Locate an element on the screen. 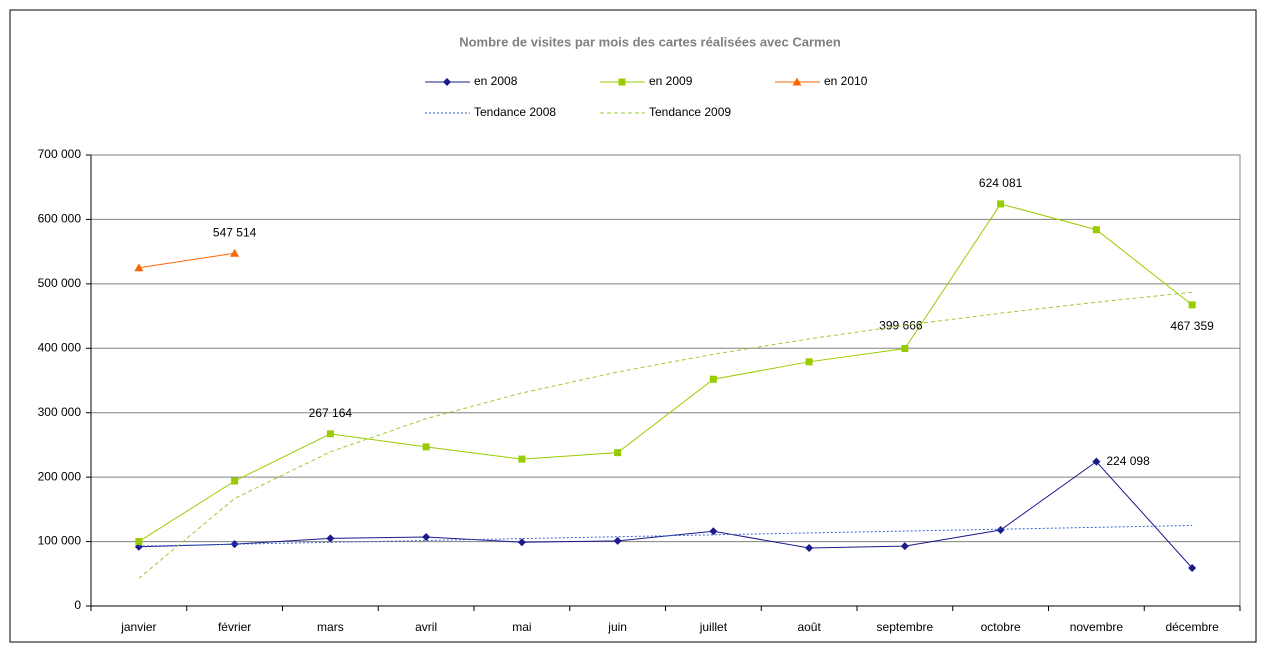  y-tick-label: 700 000 is located at coordinates (60, 154).